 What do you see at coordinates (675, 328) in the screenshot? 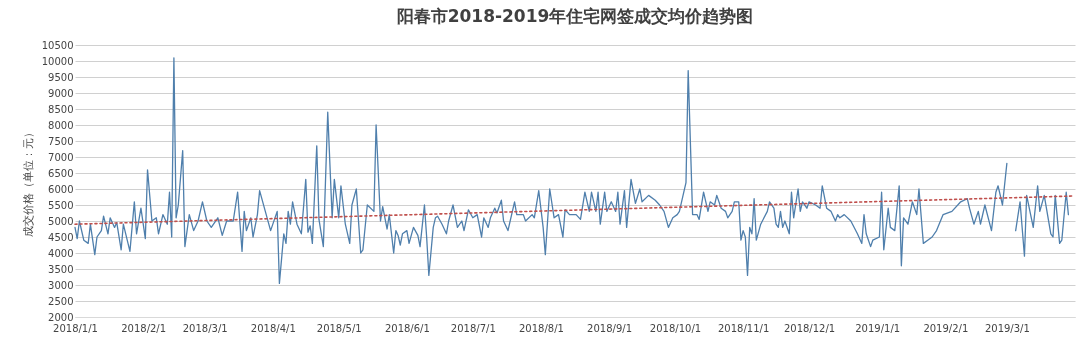
I see `x-tick-label: 2018/10/1` at bounding box center [675, 328].